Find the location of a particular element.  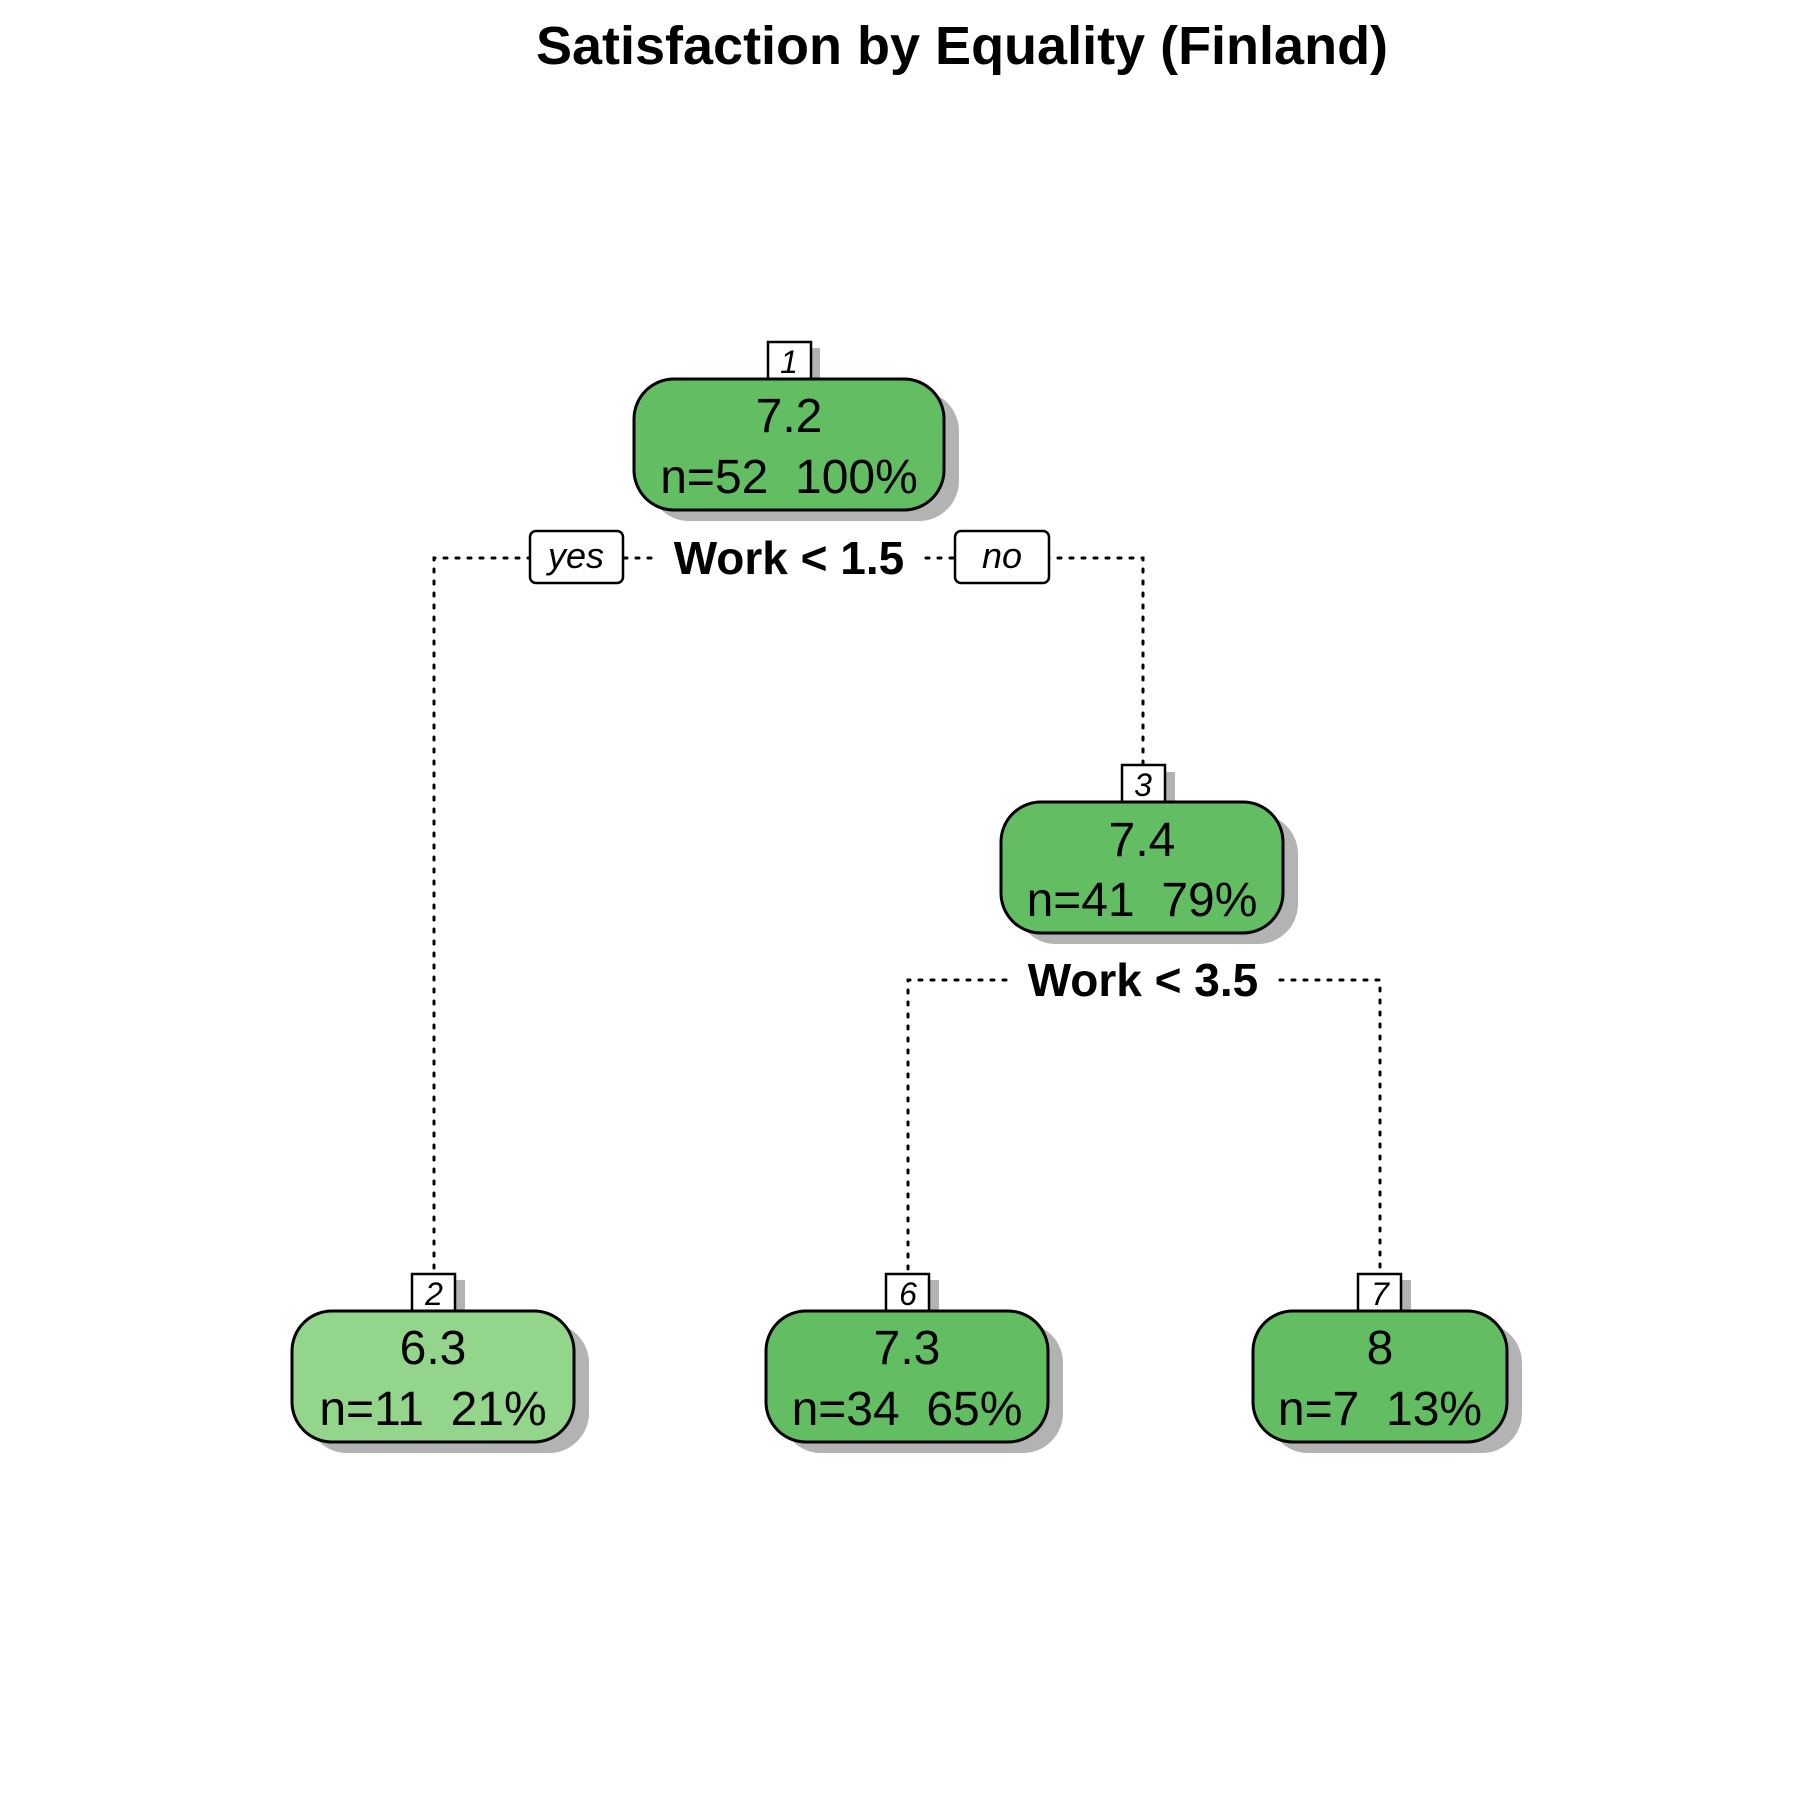

tree-node-7: 7 8 n=7 13% is located at coordinates (1386, 1362).